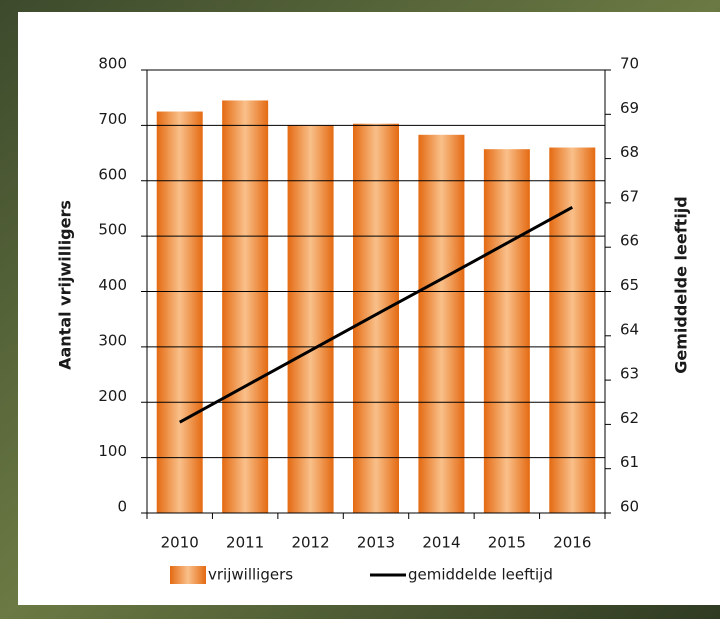  I want to click on y2-tick-label: 66, so click(629, 241).